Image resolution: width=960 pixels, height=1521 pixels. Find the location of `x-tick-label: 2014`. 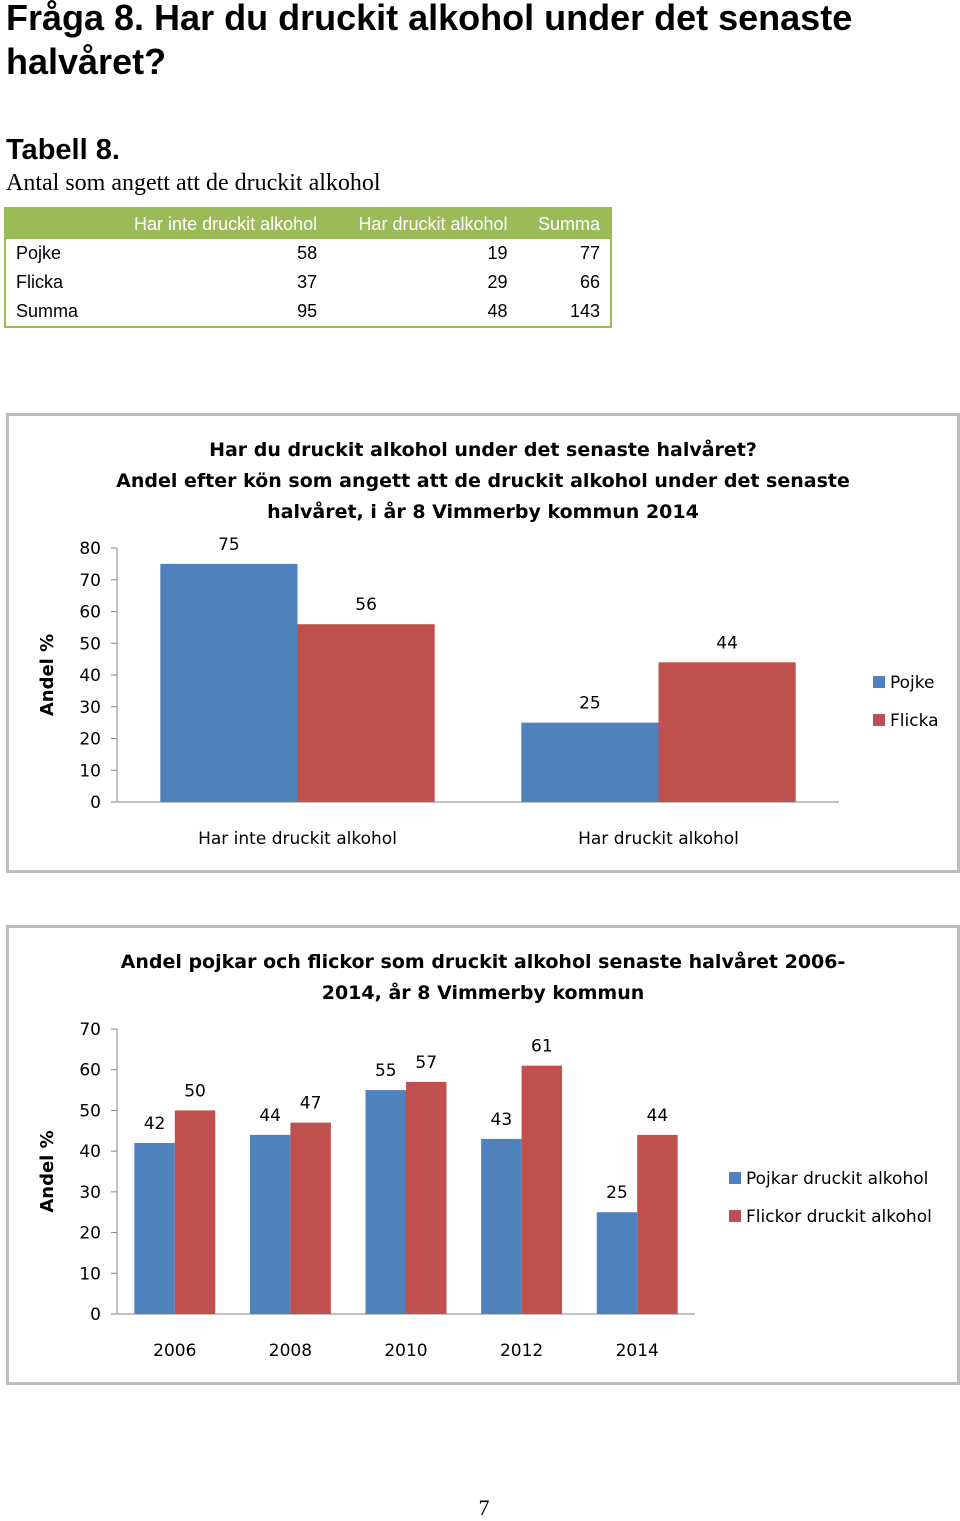

x-tick-label: 2014 is located at coordinates (637, 1351).